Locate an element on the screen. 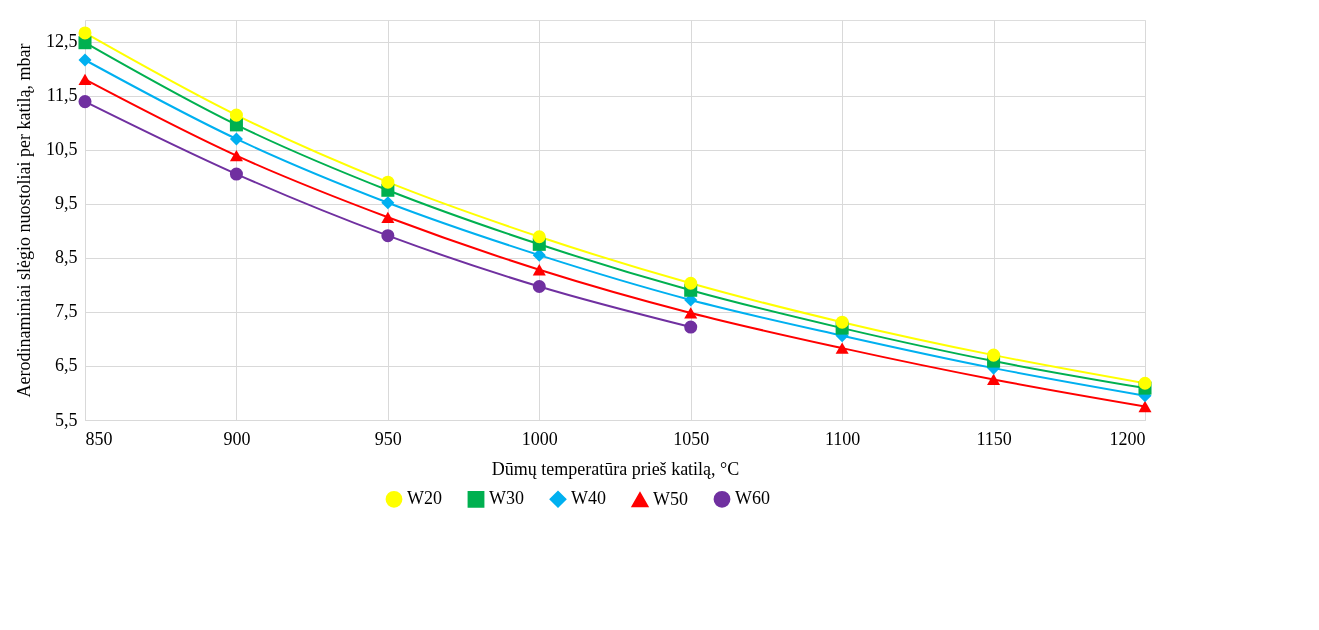 Image resolution: width=1319 pixels, height=630 pixels. y-tick-label: 11,5 is located at coordinates (62, 95).